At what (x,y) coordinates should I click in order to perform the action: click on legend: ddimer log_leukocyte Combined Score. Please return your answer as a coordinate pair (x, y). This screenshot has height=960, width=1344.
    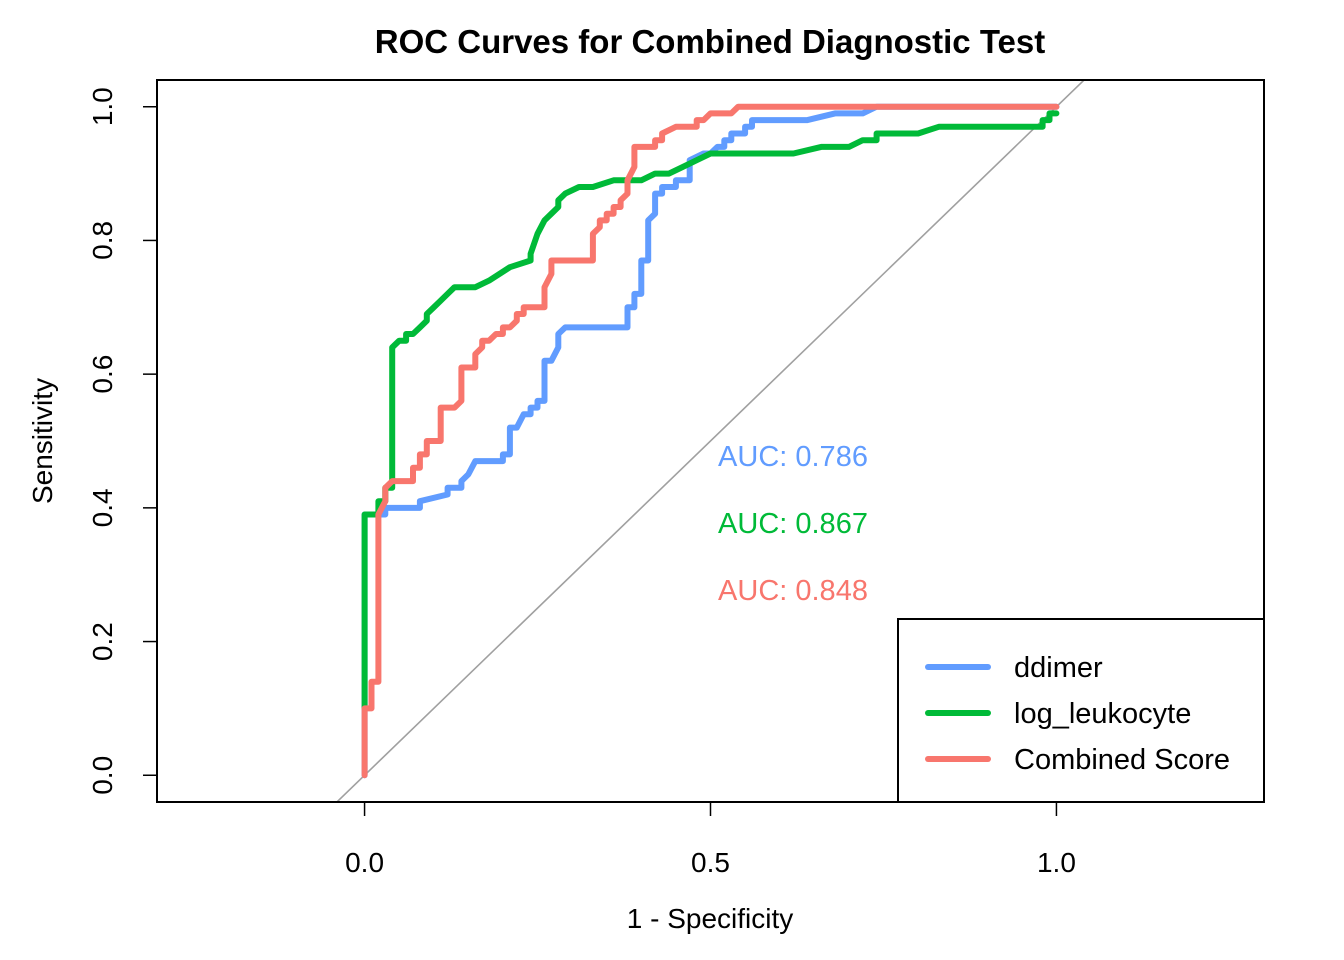
    Looking at the image, I should click on (1081, 710).